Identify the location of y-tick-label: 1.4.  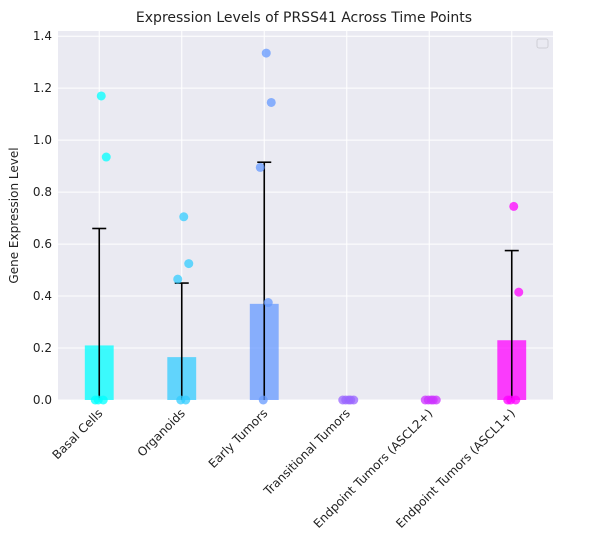
(42, 36).